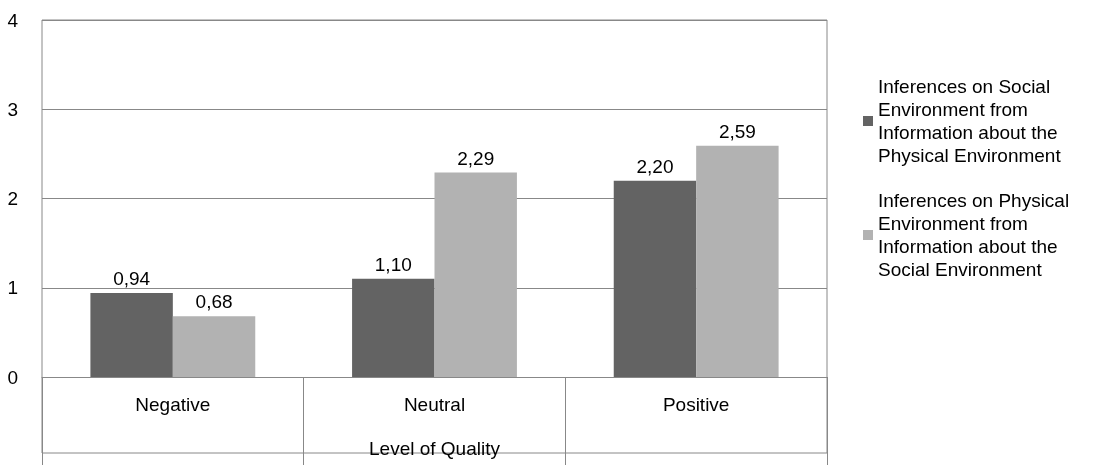 Image resolution: width=1109 pixels, height=473 pixels. What do you see at coordinates (12, 198) in the screenshot?
I see `y-tick-label: 2` at bounding box center [12, 198].